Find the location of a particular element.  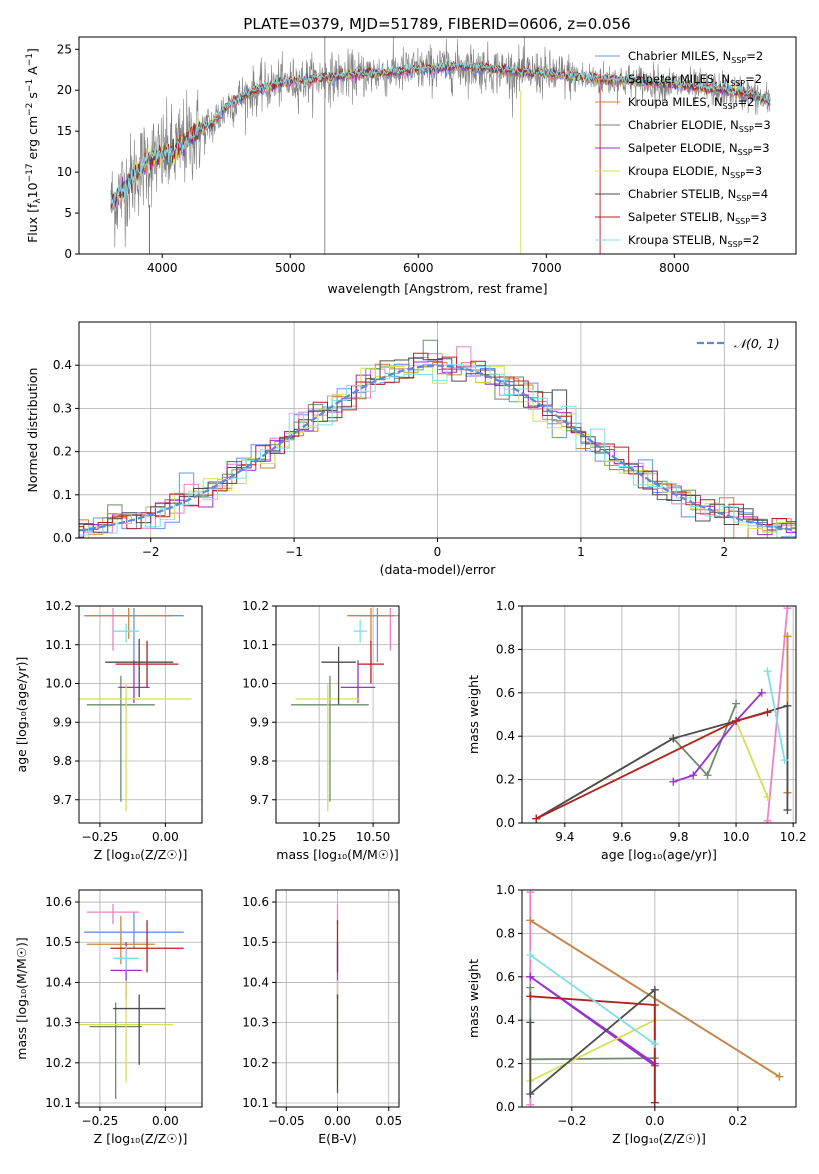

legend-entry: Salpeter MILES, NSSP=2 is located at coordinates (695, 80).